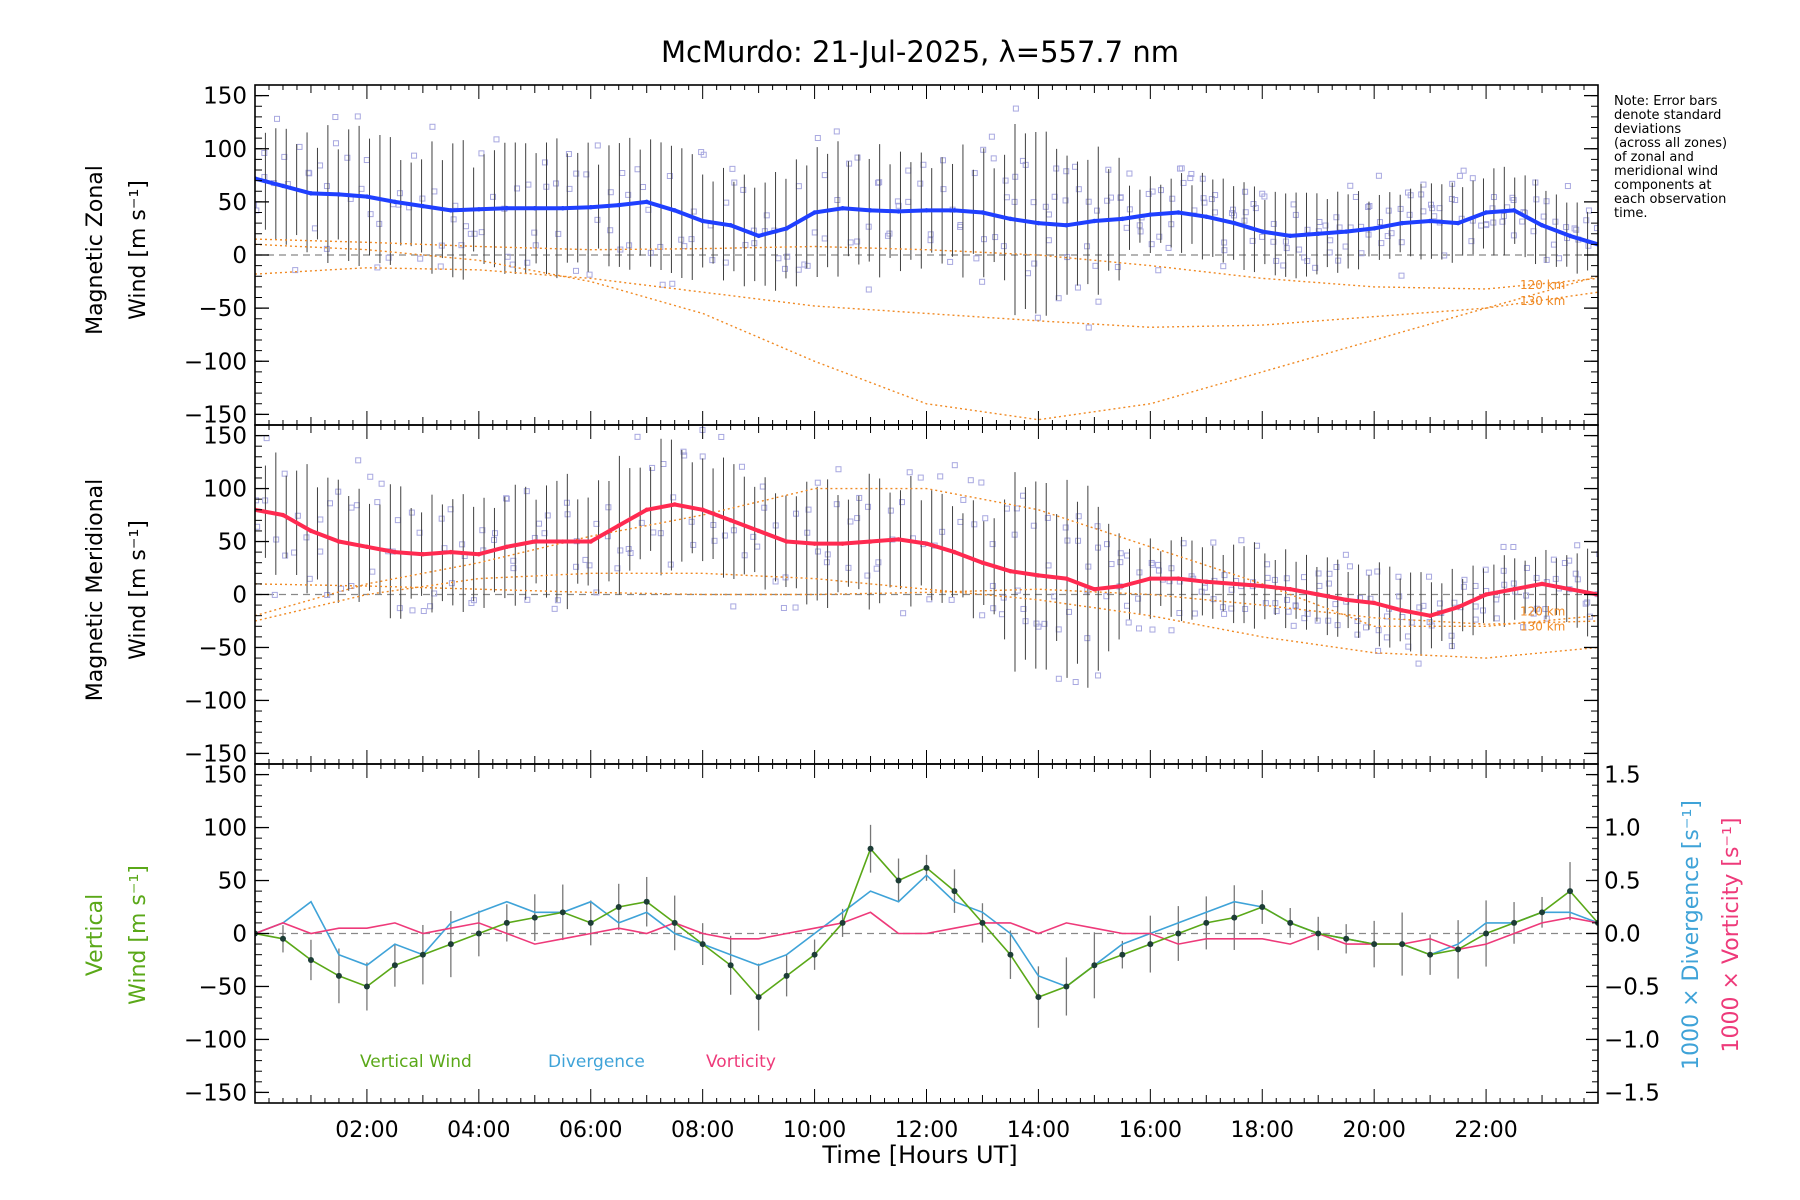 This screenshot has width=1800, height=1200. What do you see at coordinates (741, 1062) in the screenshot?
I see `legend-vorticity: Vorticity` at bounding box center [741, 1062].